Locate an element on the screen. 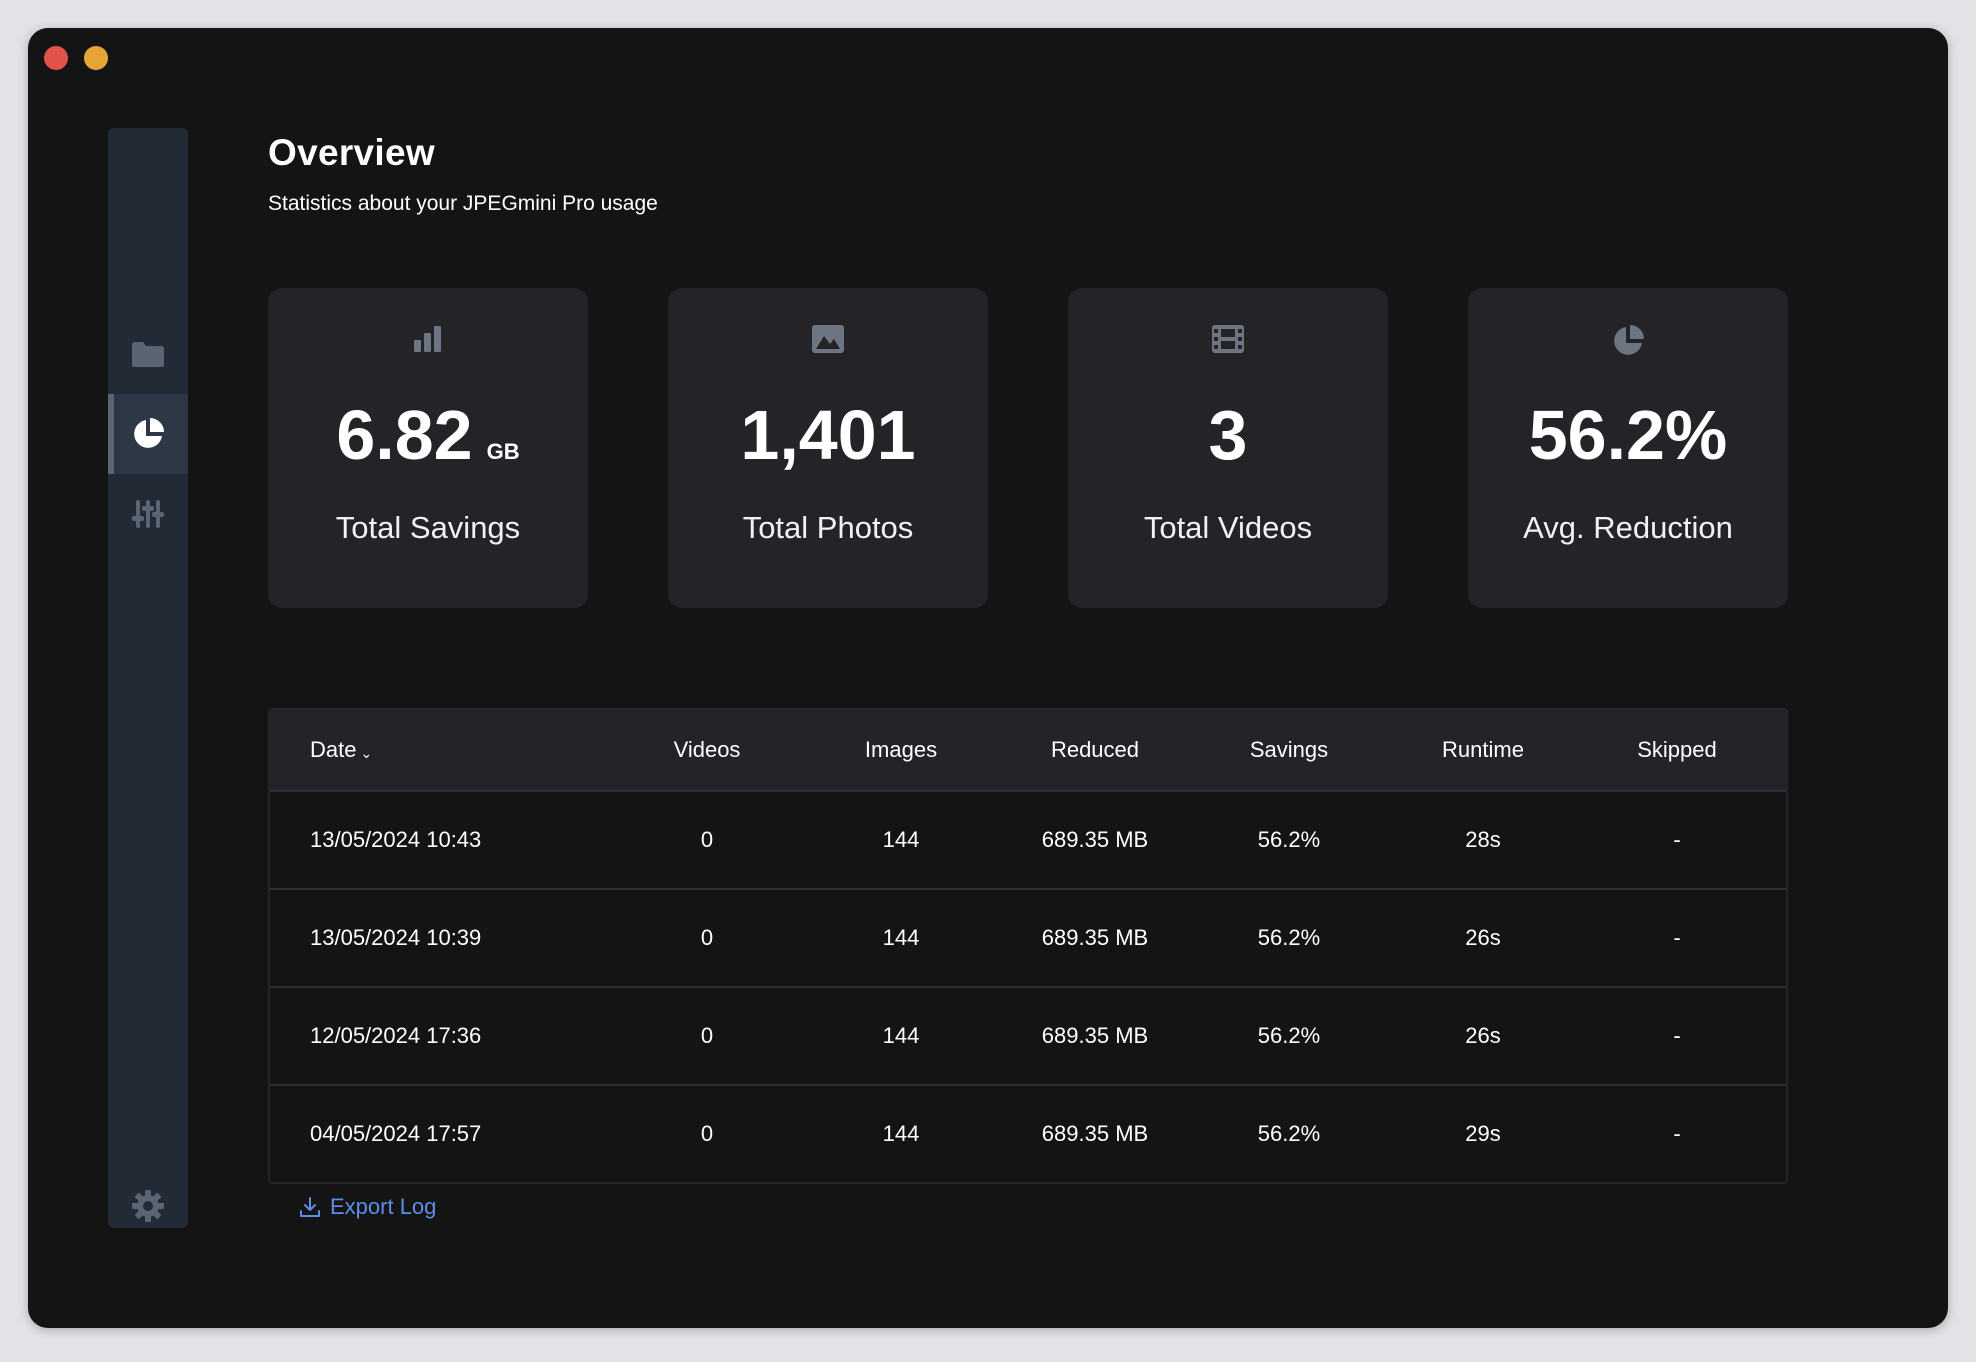  window-controls is located at coordinates (76, 58).